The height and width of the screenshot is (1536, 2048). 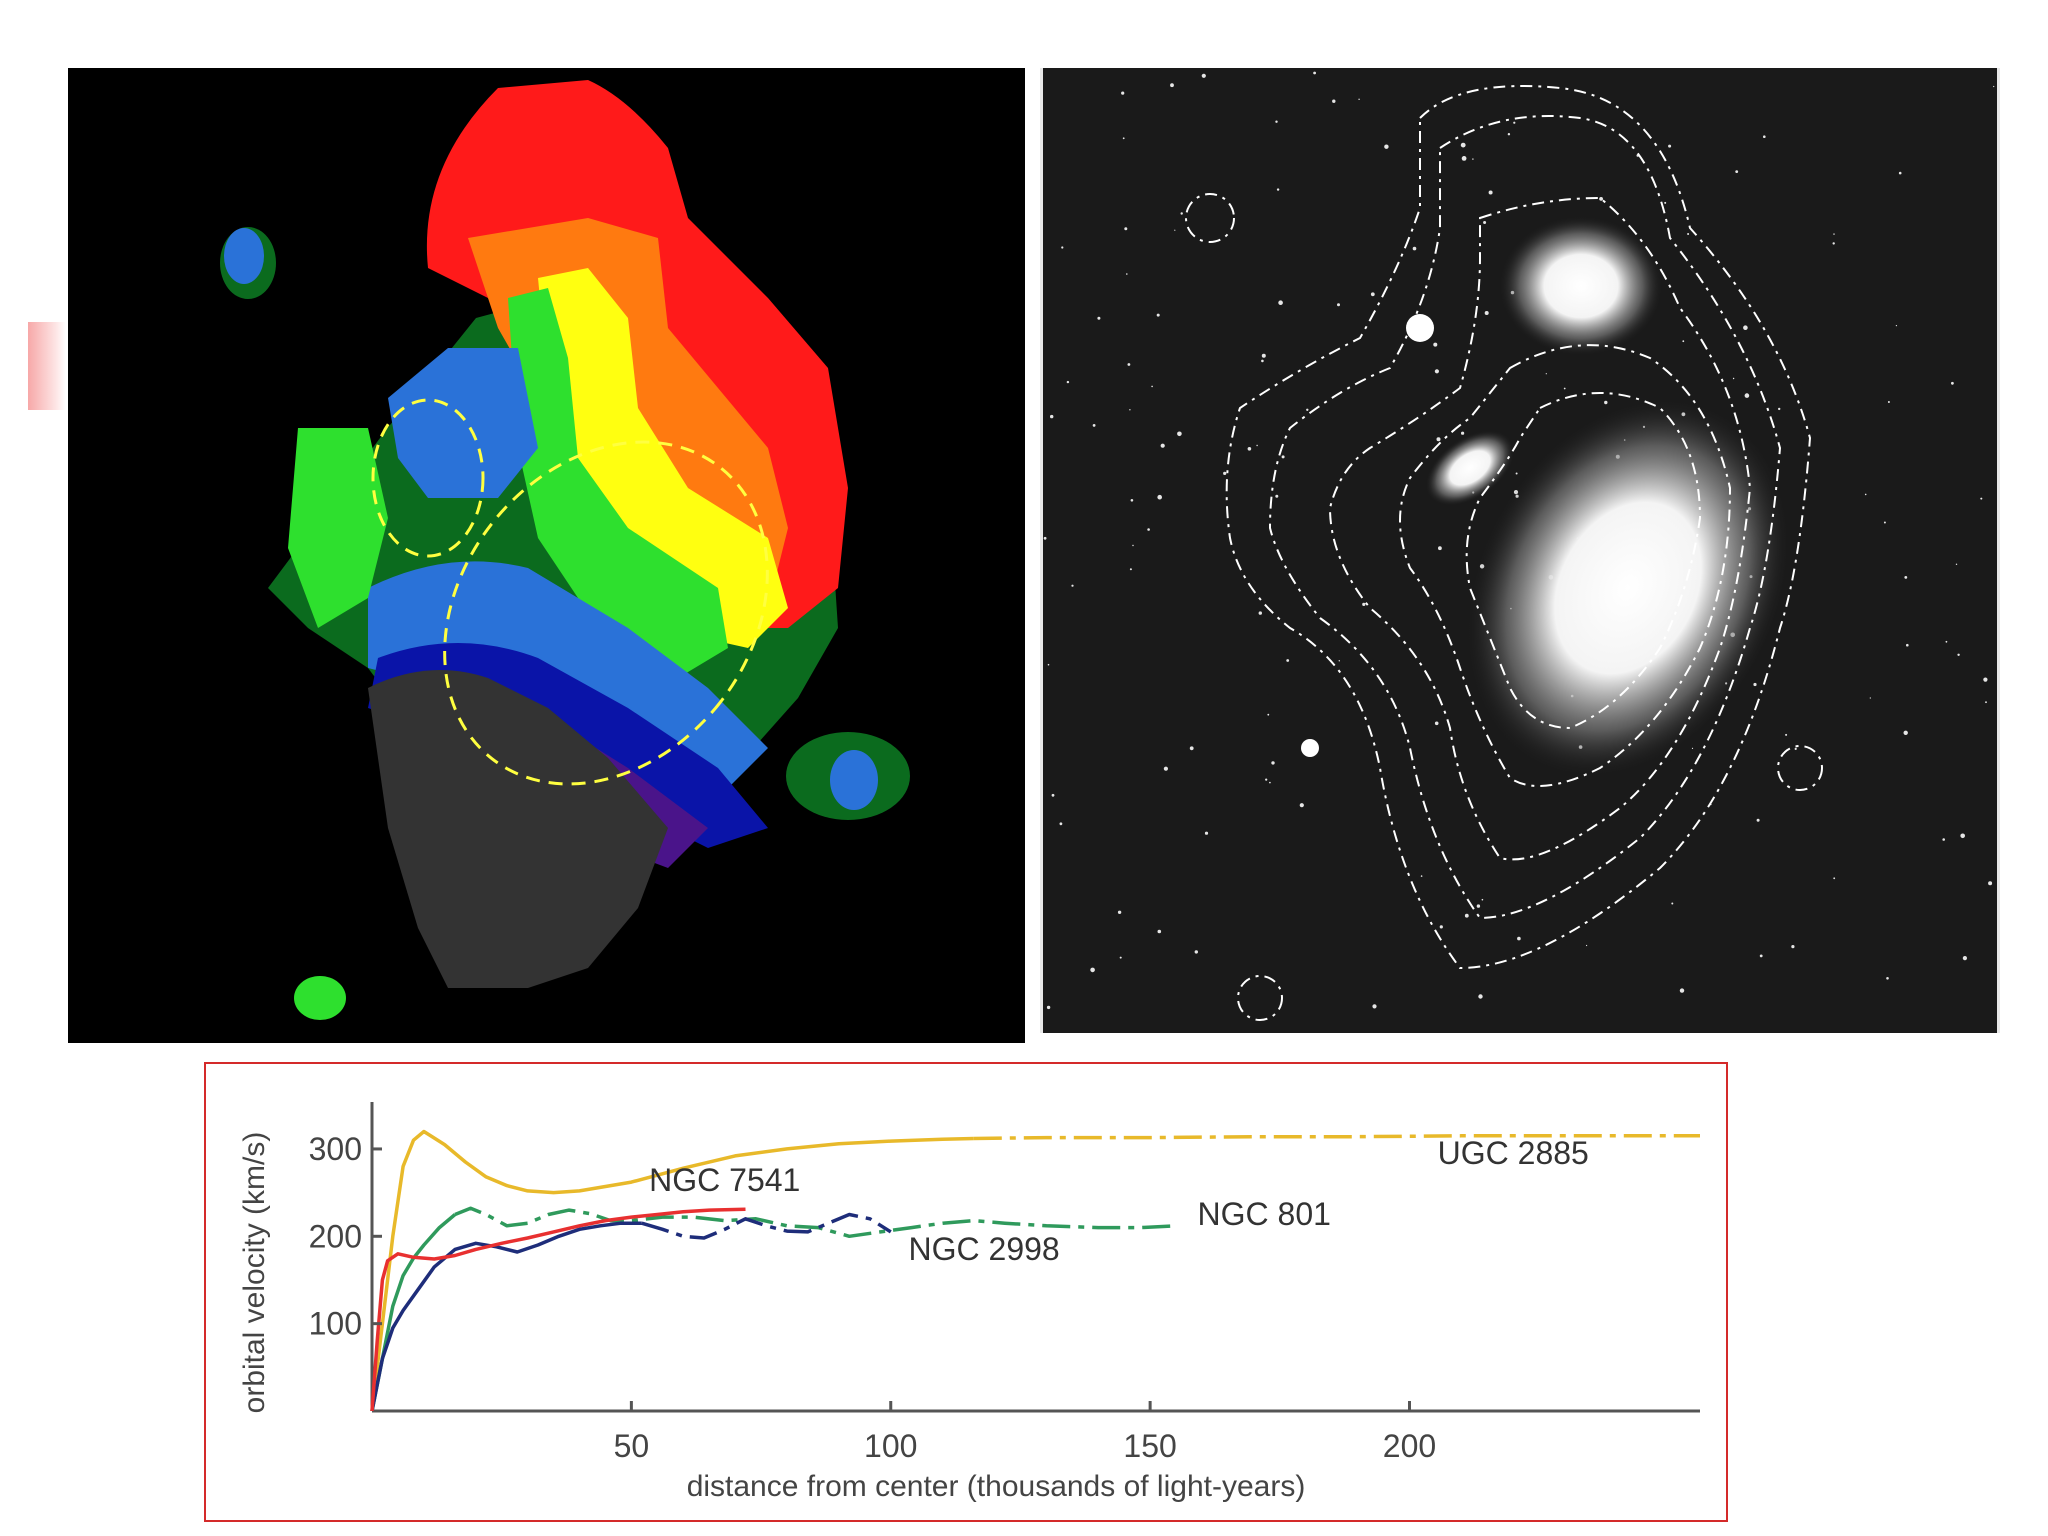 I want to click on chart-axes, so click(x=1035, y=1257).